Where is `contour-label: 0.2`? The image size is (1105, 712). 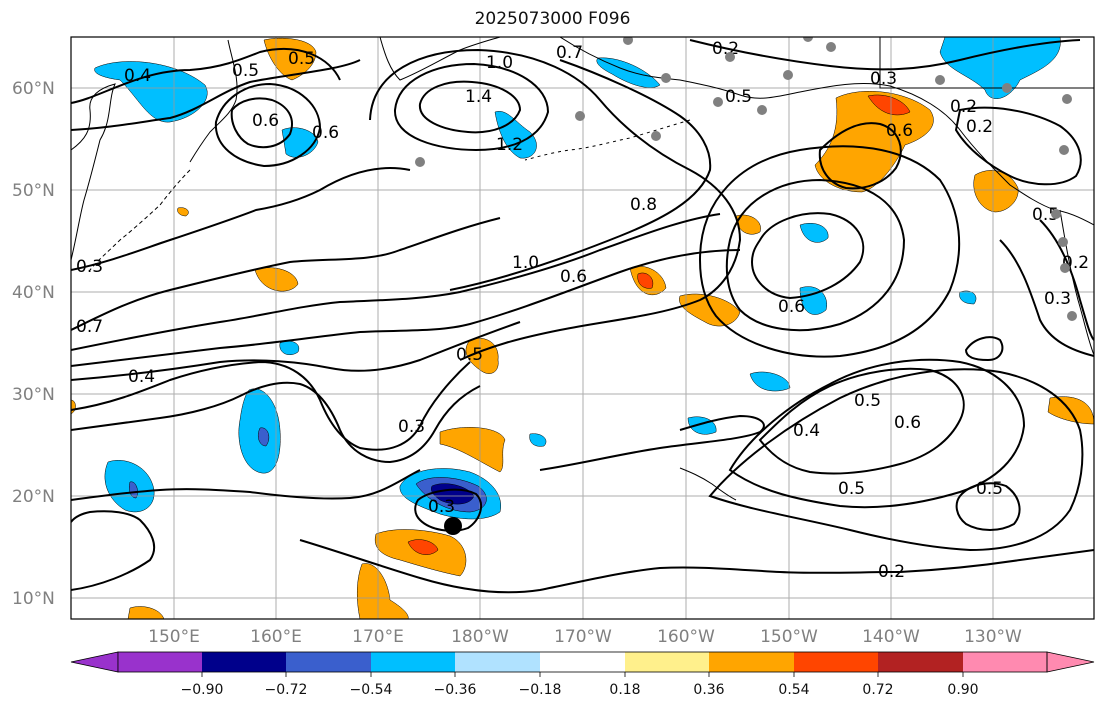
contour-label: 0.2 is located at coordinates (963, 107).